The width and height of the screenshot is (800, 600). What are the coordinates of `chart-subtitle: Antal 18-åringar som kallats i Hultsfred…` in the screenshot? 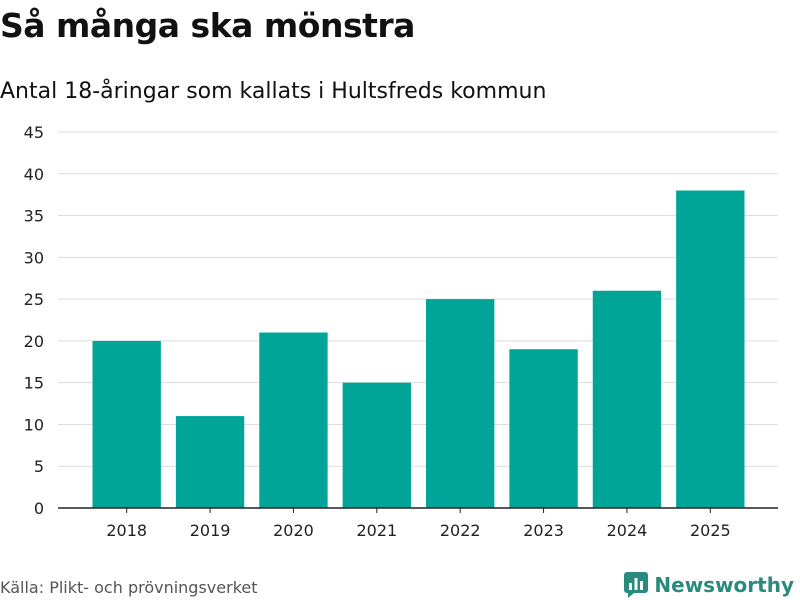 It's located at (273, 91).